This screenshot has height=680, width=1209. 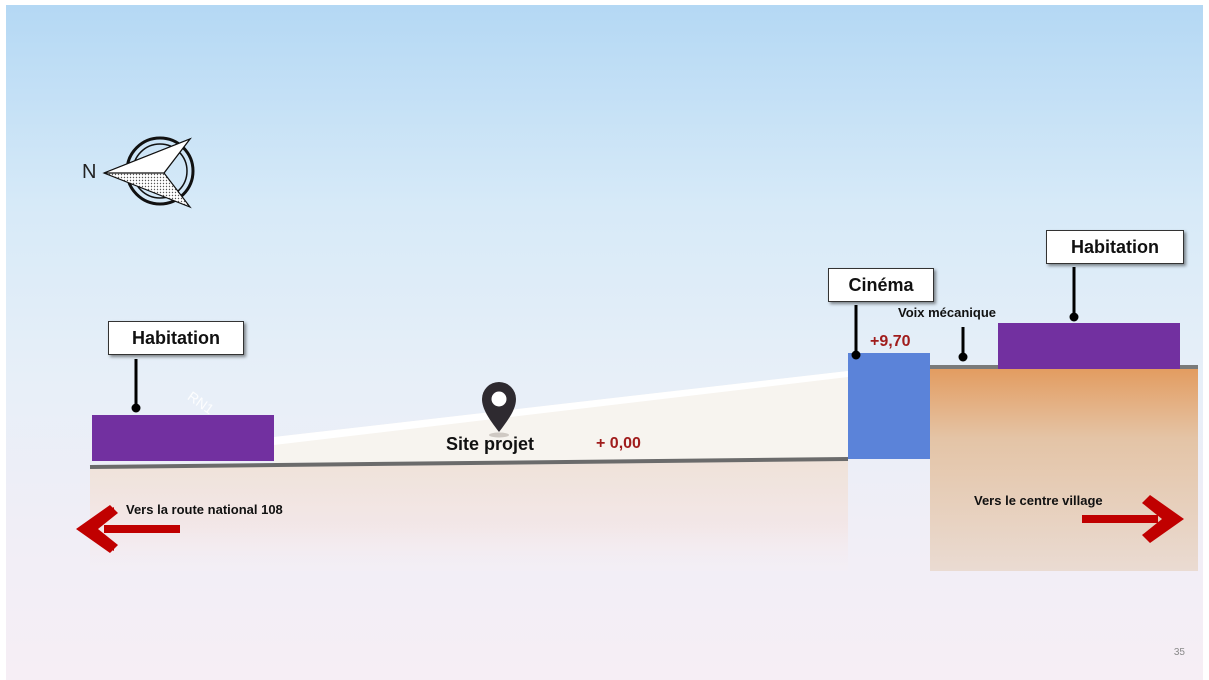 I want to click on hill-section, so click(x=1064, y=469).